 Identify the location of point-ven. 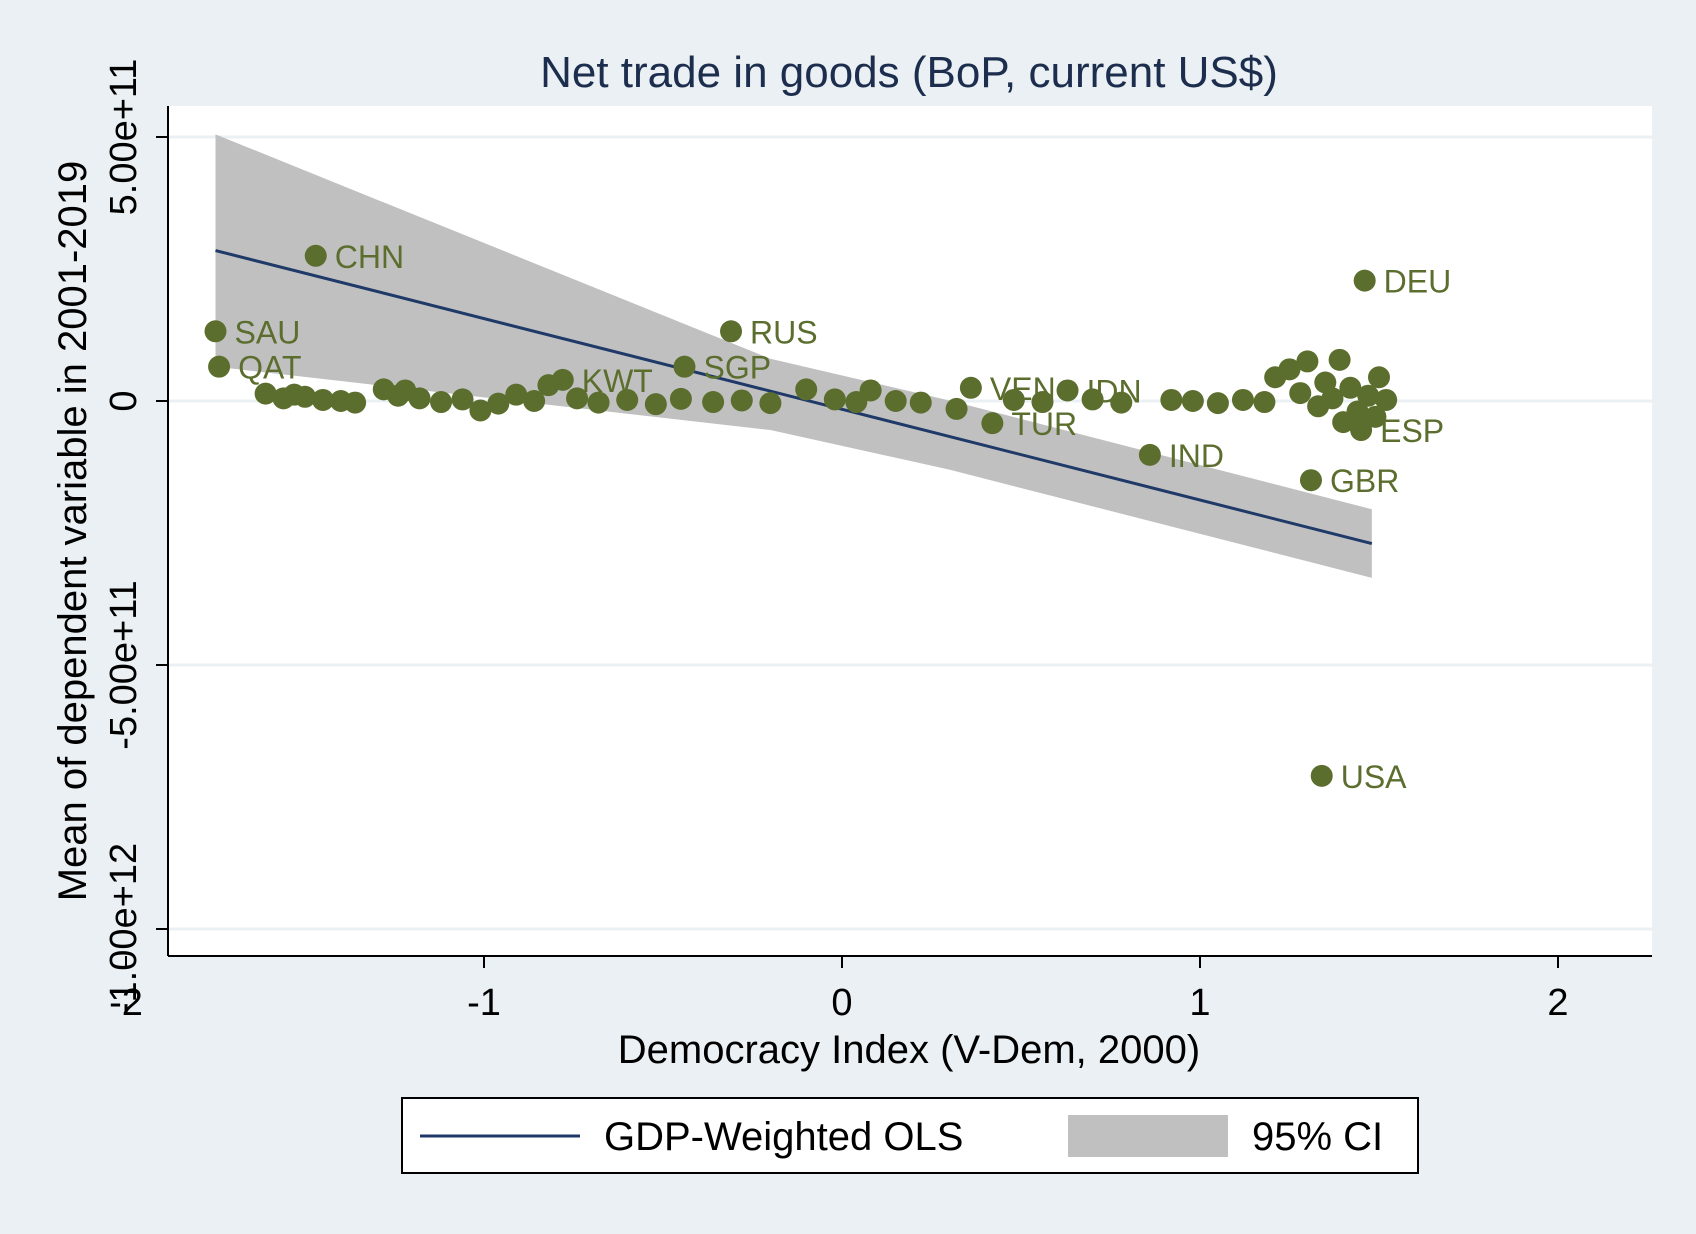
(970, 387).